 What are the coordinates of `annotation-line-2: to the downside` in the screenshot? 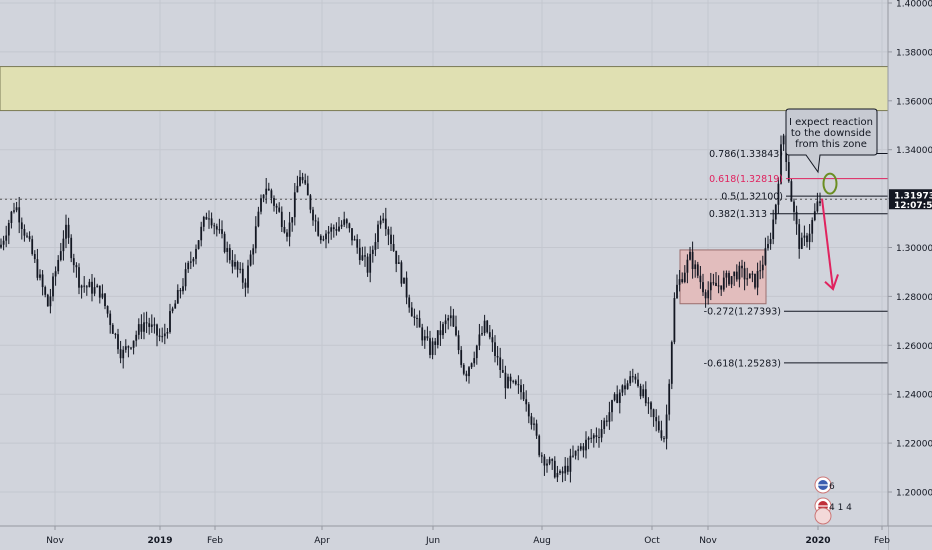 It's located at (831, 133).